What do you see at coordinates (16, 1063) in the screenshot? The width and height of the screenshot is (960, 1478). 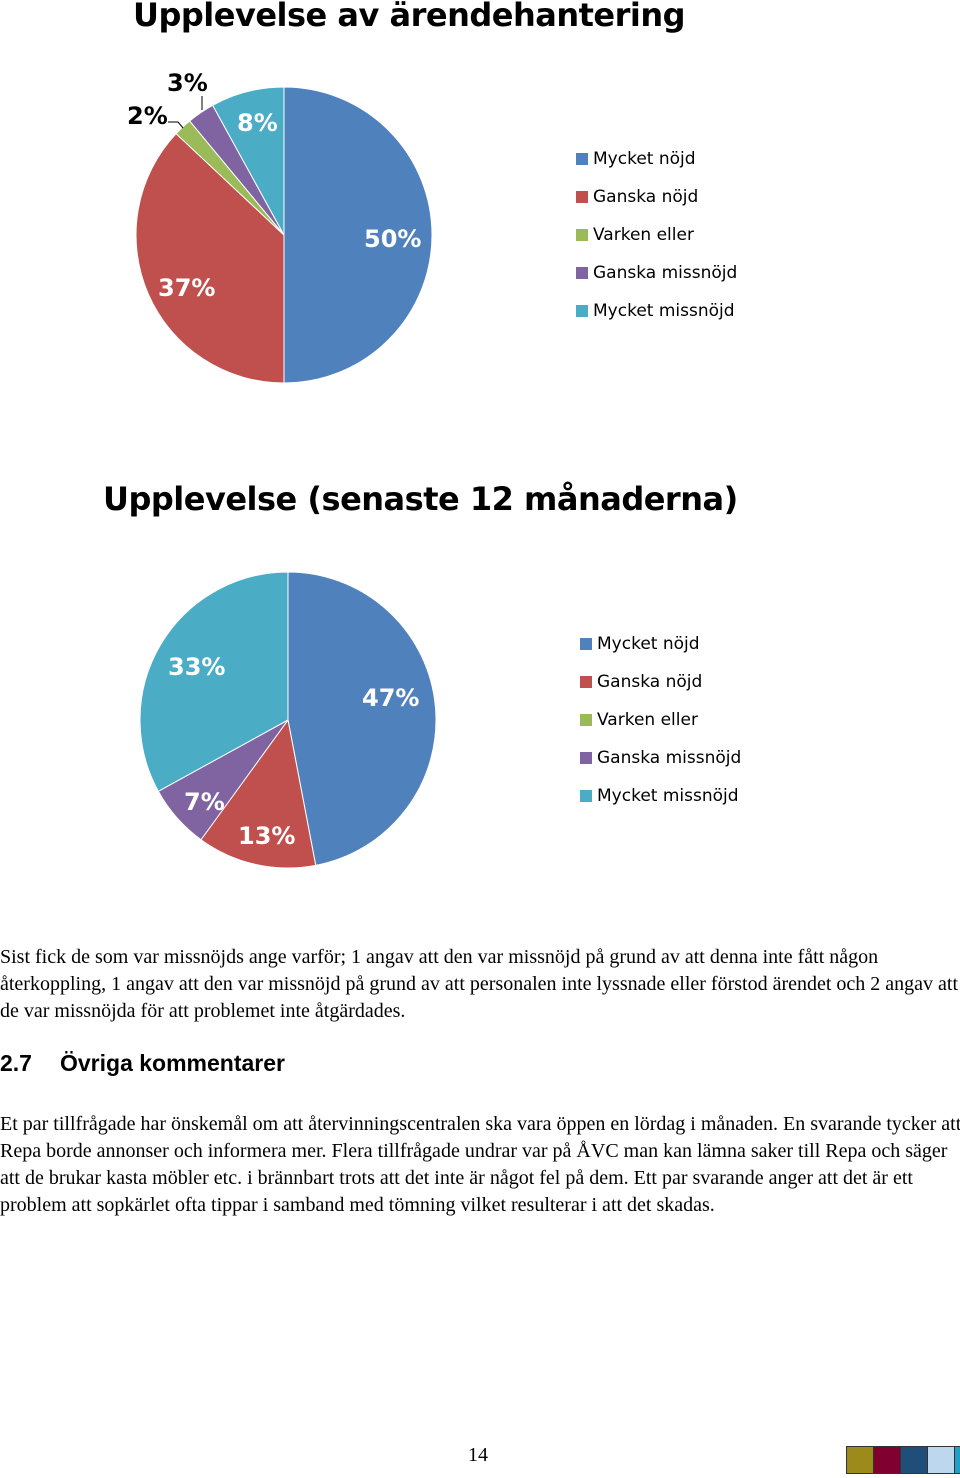 I see `section-number: 2.7` at bounding box center [16, 1063].